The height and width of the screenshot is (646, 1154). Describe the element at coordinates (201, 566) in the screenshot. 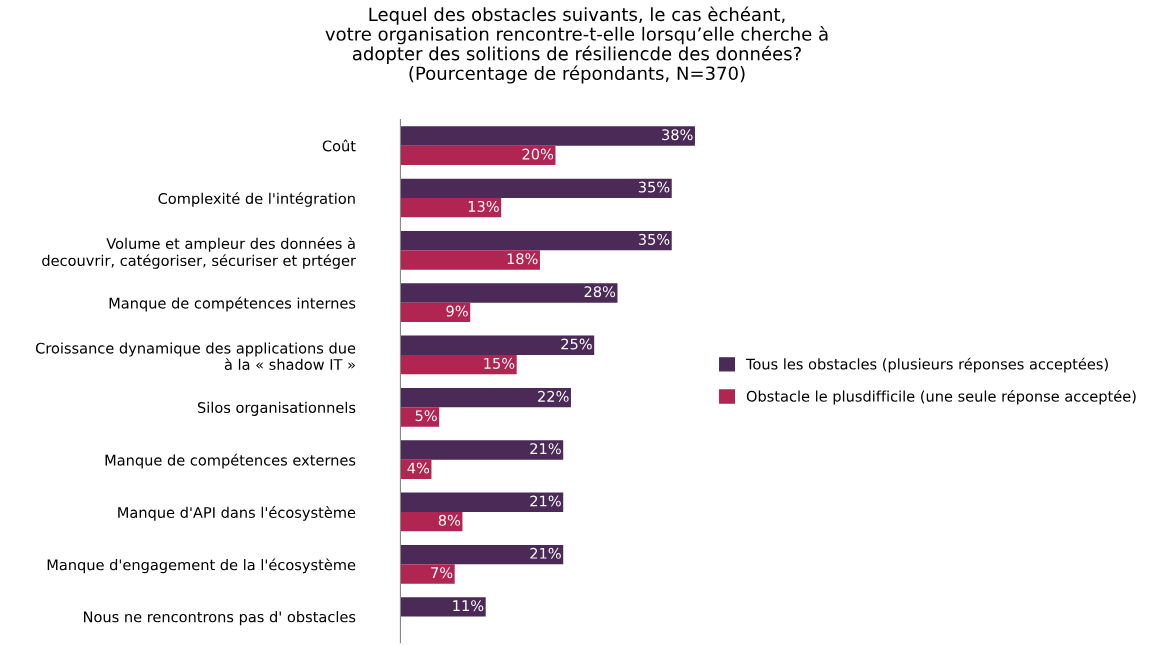

I see `y-tick-label: Manque d'engagement de la l'écosystème` at that location.